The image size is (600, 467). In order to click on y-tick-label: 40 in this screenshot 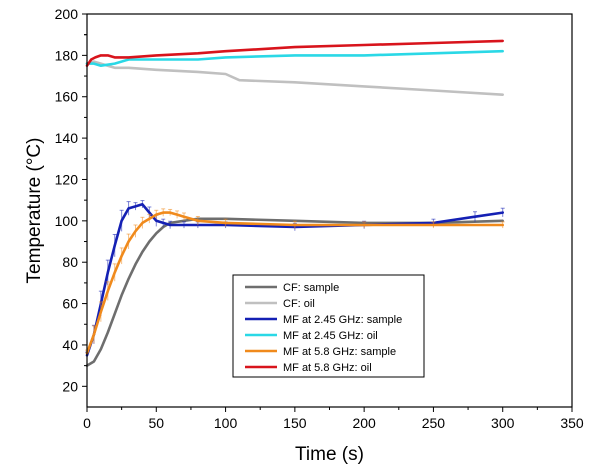, I will do `click(70, 345)`.